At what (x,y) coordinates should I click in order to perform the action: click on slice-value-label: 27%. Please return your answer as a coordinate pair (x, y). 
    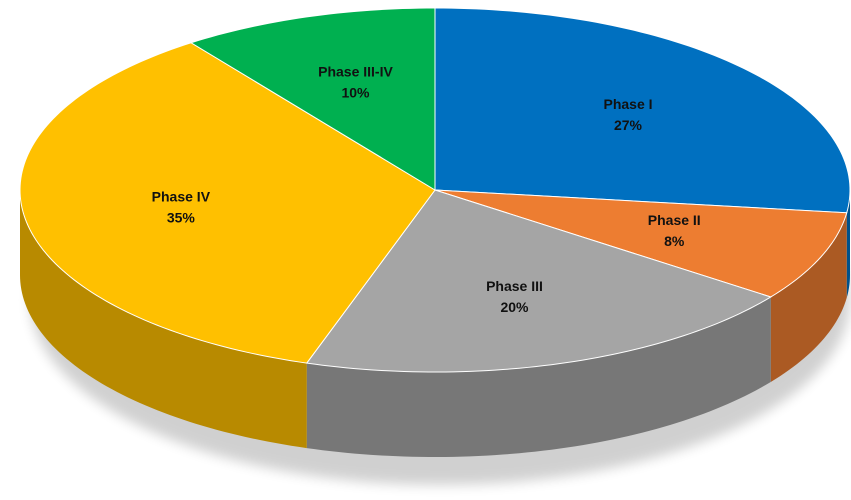
    Looking at the image, I should click on (628, 125).